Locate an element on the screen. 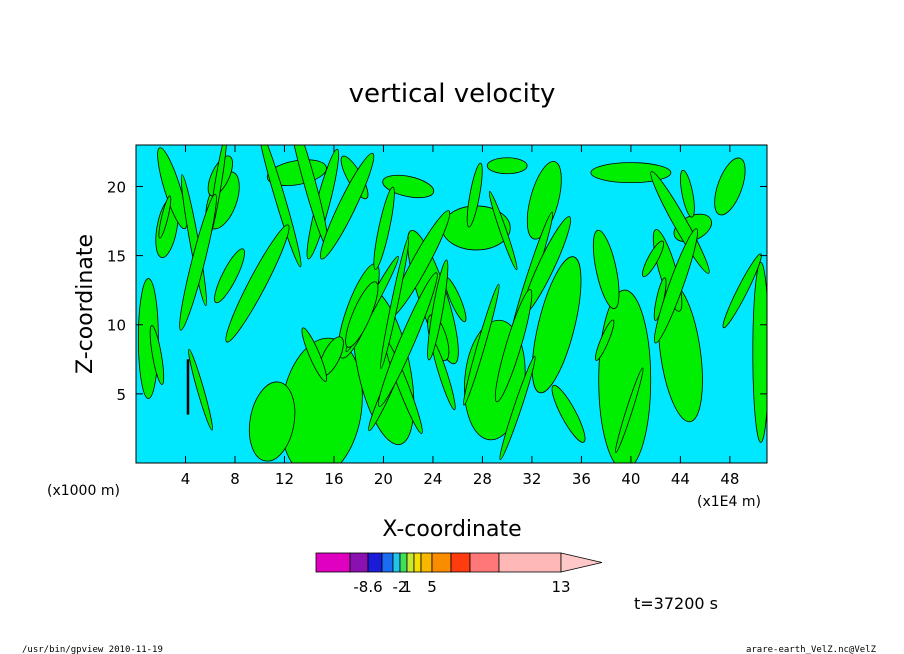 The height and width of the screenshot is (654, 904). footer-right: arare-earth_VelZ.nc@VelZ is located at coordinates (811, 649).